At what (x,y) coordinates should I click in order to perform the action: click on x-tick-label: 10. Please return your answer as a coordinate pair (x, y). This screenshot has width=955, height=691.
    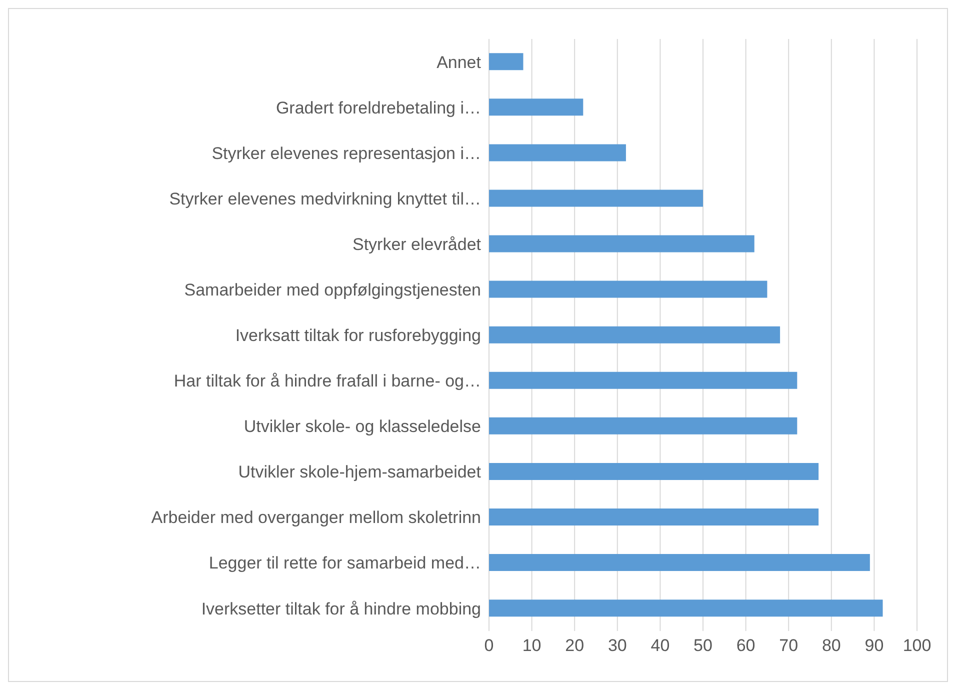
    Looking at the image, I should click on (532, 646).